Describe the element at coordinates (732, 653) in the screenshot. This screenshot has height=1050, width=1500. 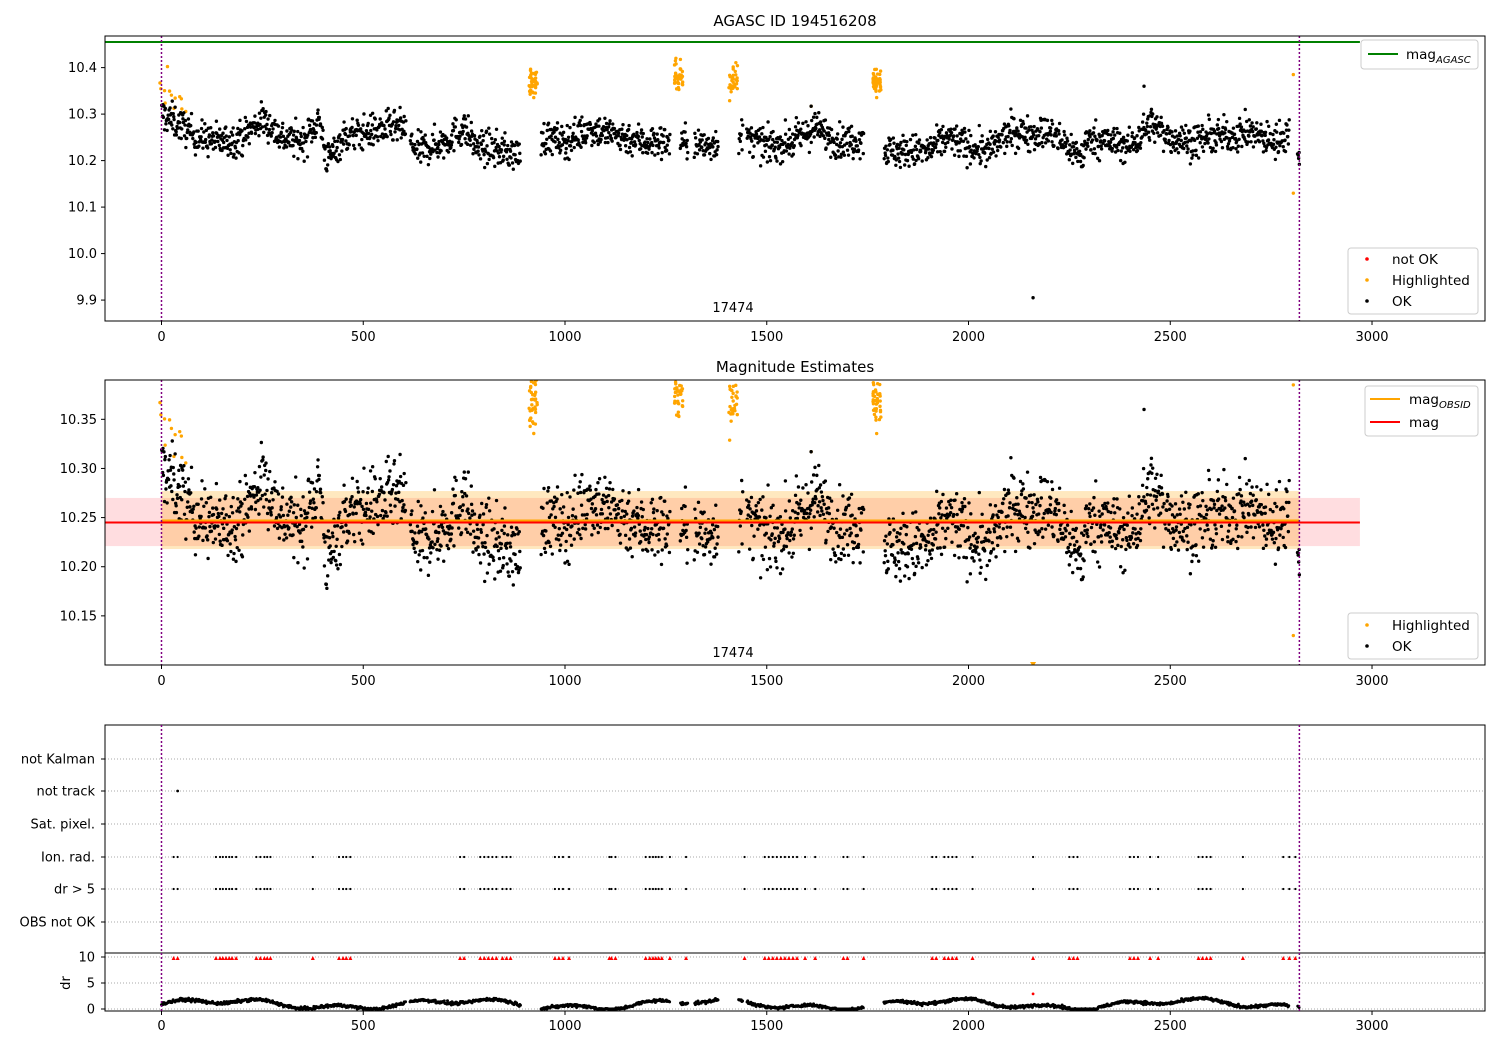
I see `panel2-obsid-label: 17474` at that location.